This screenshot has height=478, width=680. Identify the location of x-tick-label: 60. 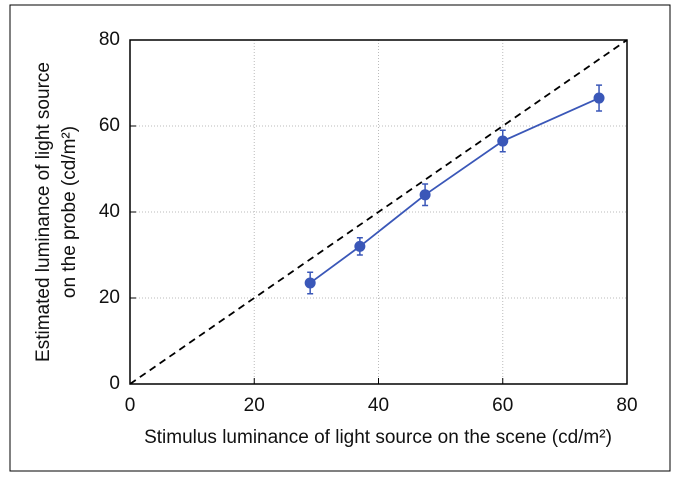
(502, 405).